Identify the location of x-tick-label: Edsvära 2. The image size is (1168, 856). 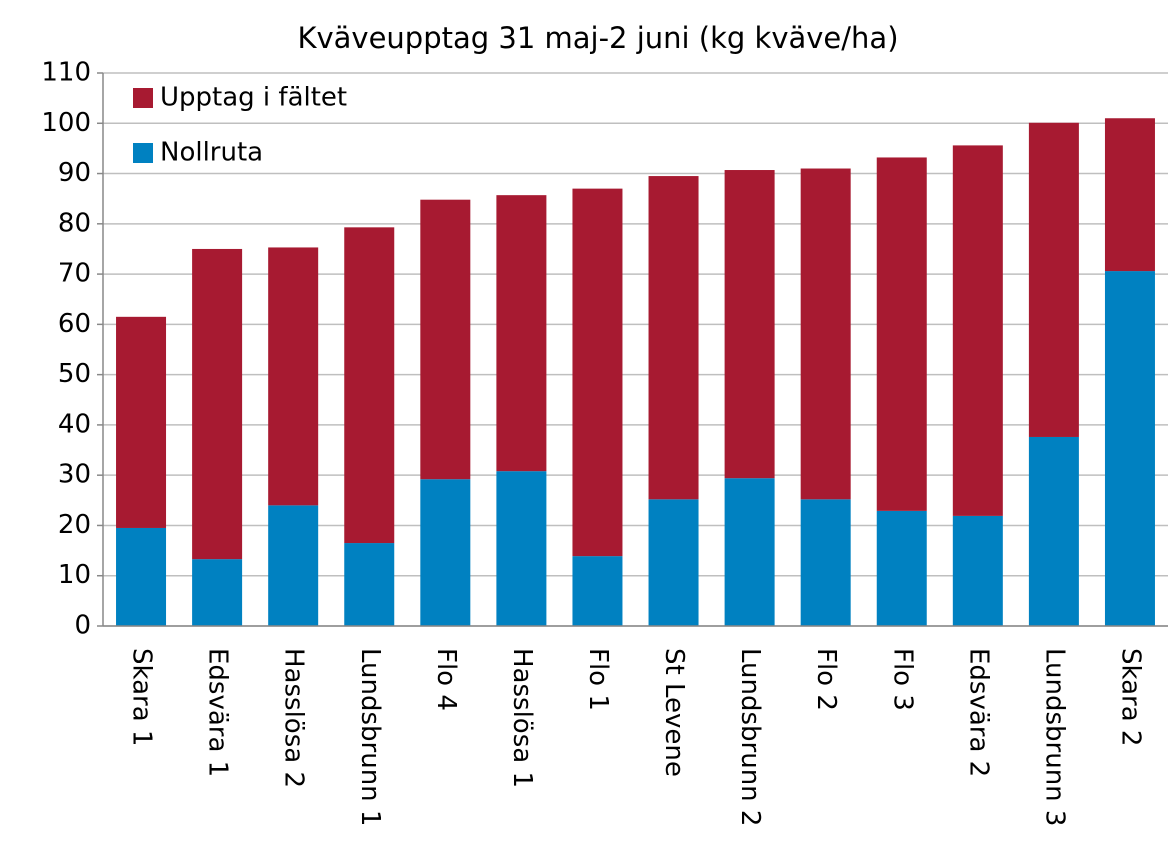
(978, 712).